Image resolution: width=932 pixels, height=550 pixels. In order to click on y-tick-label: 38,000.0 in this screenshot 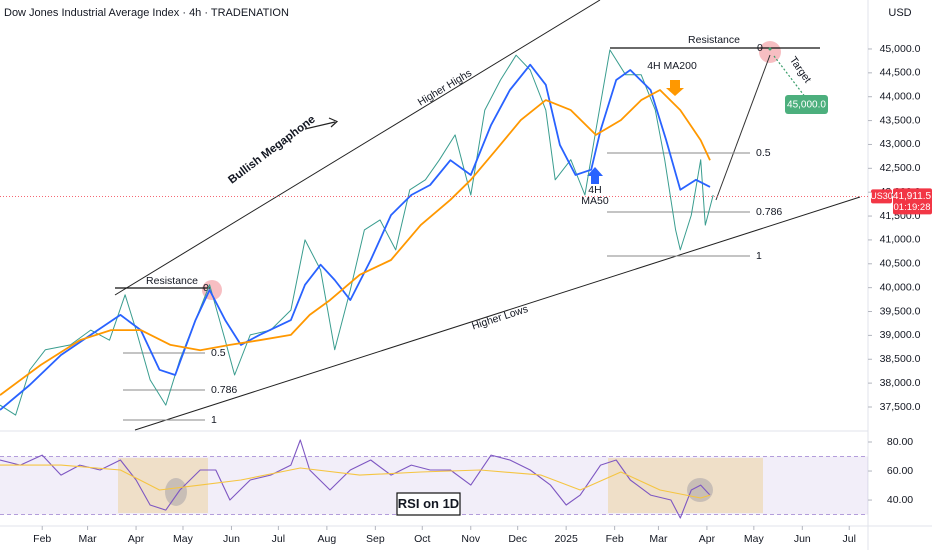, I will do `click(900, 383)`.